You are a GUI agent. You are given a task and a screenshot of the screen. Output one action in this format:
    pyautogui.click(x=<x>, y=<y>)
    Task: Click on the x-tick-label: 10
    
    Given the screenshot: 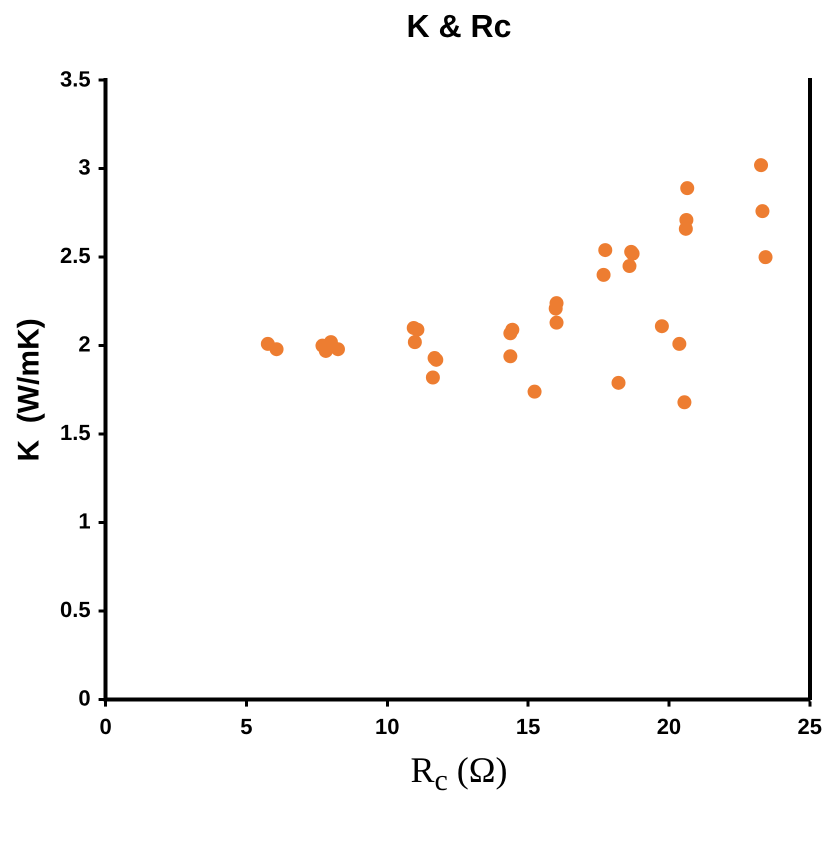 What is the action you would take?
    pyautogui.click(x=387, y=726)
    